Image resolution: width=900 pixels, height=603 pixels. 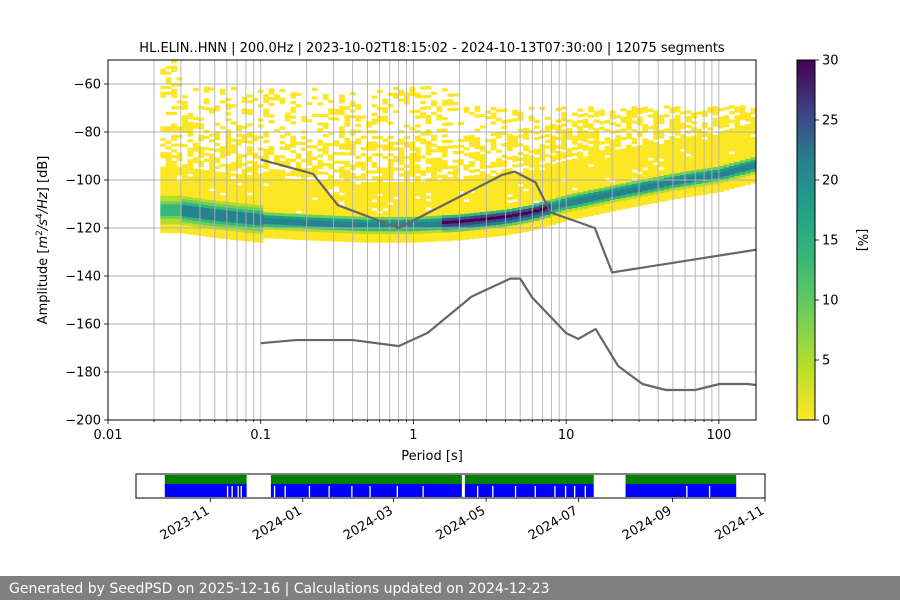 I want to click on x-axis-ticks: 0.01 0.1 1 10 100, so click(x=412, y=431).